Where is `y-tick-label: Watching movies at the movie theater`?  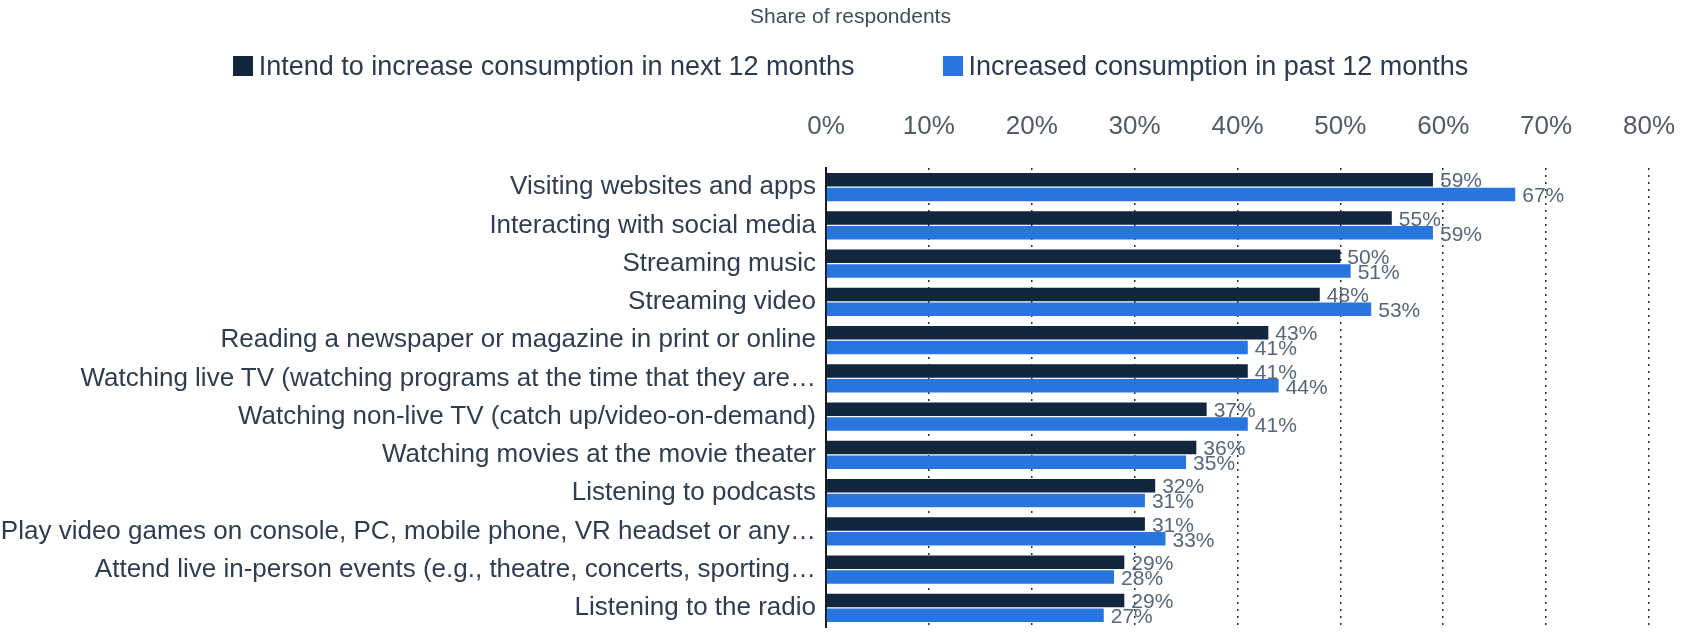
y-tick-label: Watching movies at the movie theater is located at coordinates (599, 453).